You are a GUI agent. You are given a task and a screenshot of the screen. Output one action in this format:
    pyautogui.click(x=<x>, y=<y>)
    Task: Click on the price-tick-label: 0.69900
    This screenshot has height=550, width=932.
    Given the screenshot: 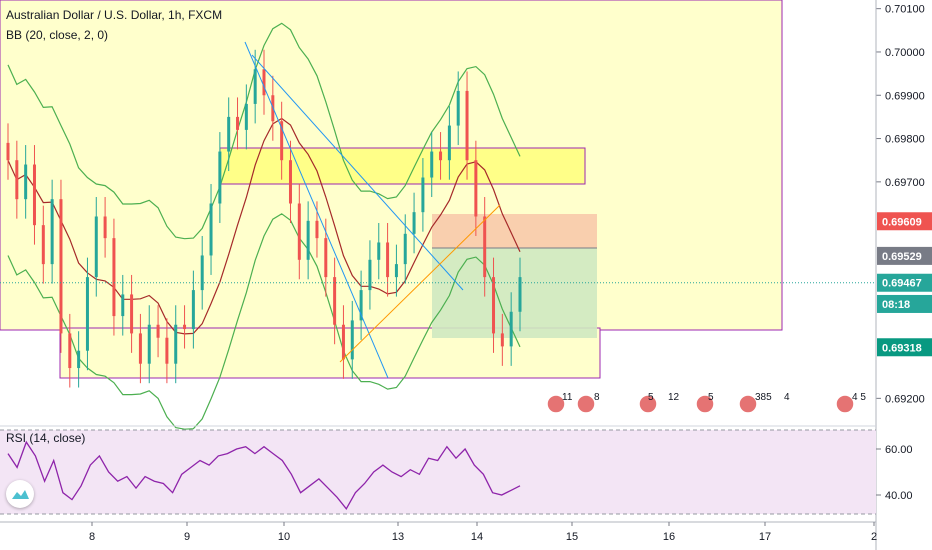 What is the action you would take?
    pyautogui.click(x=905, y=96)
    